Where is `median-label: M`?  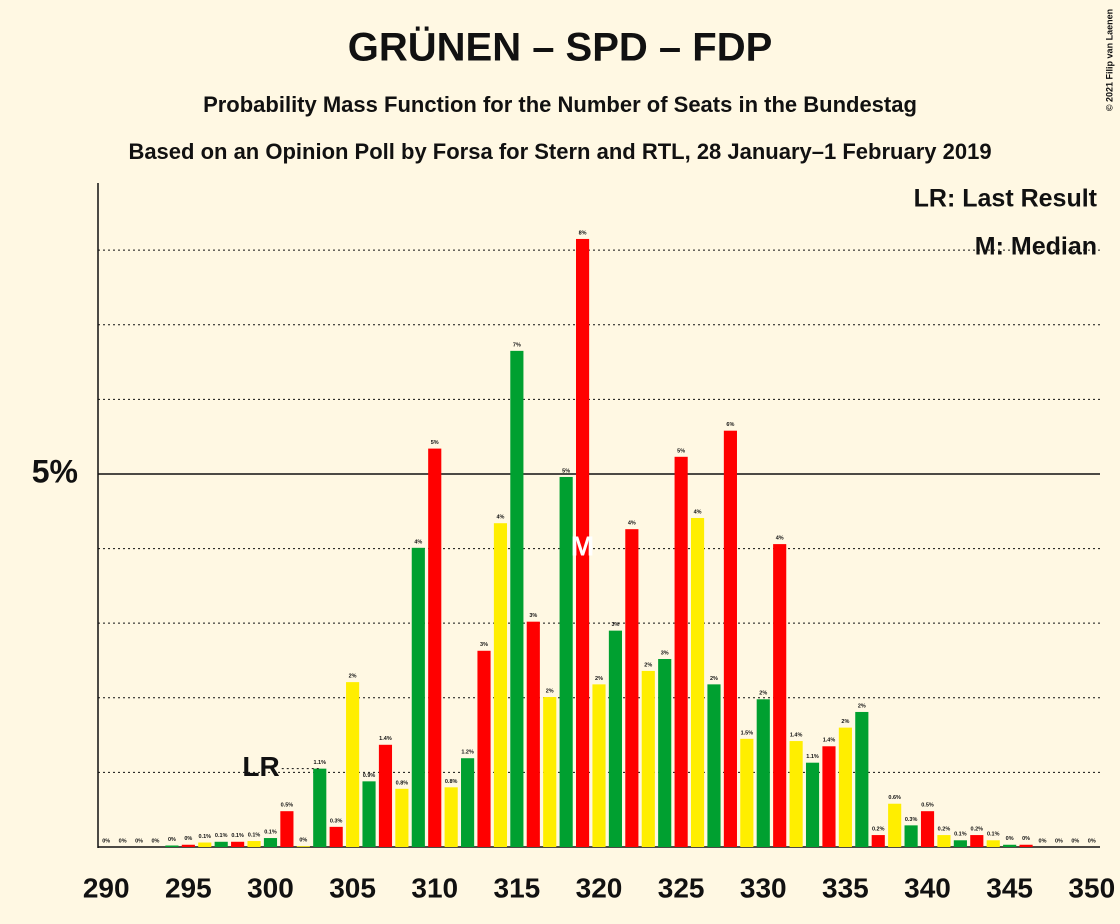
median-label: M is located at coordinates (582, 545).